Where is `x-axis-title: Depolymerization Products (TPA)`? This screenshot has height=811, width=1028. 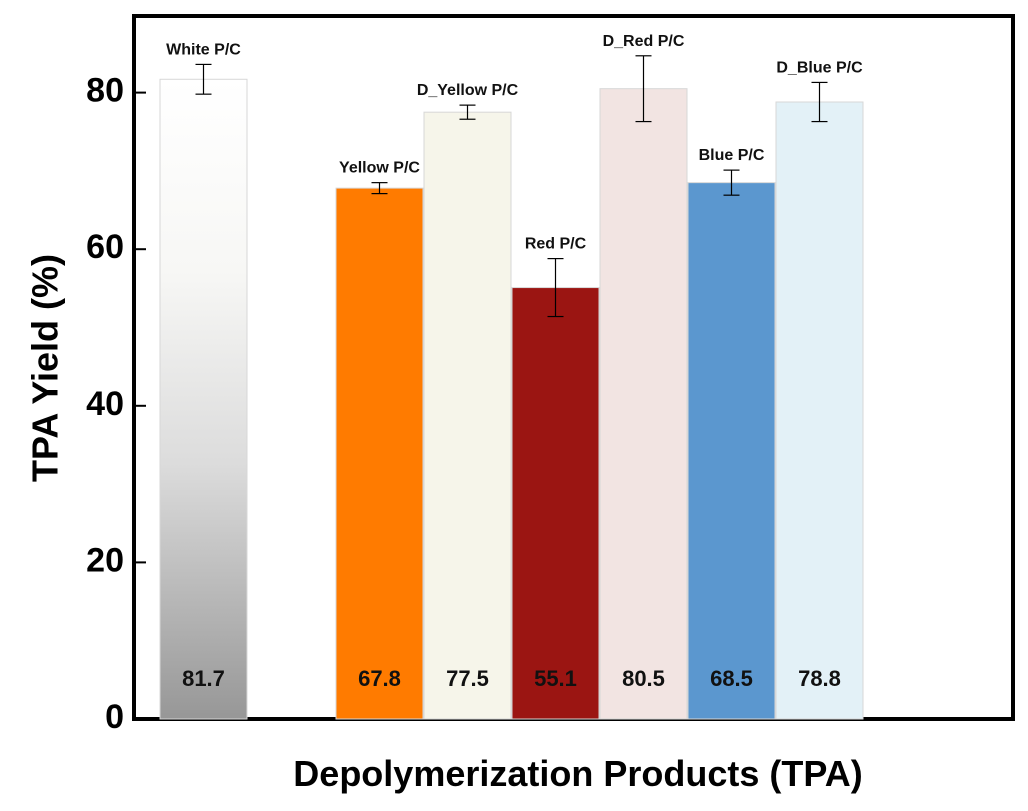
x-axis-title: Depolymerization Products (TPA) is located at coordinates (577, 773).